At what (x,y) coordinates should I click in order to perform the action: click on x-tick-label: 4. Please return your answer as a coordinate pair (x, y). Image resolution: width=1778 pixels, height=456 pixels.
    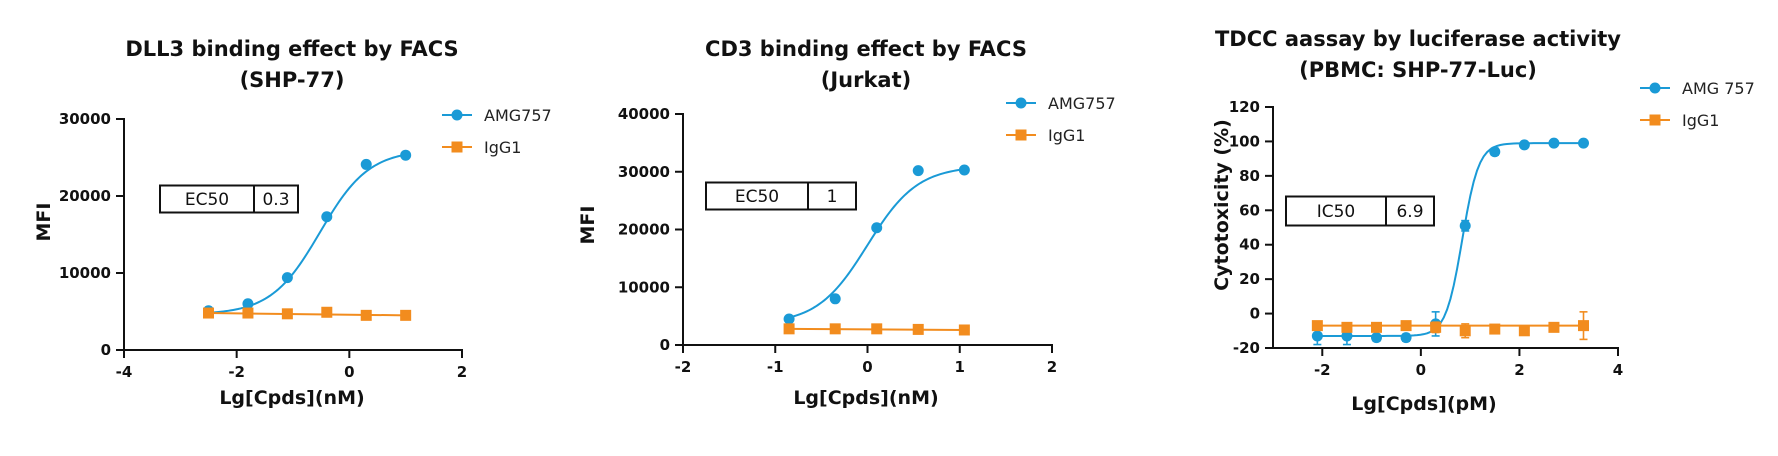
    Looking at the image, I should click on (1618, 370).